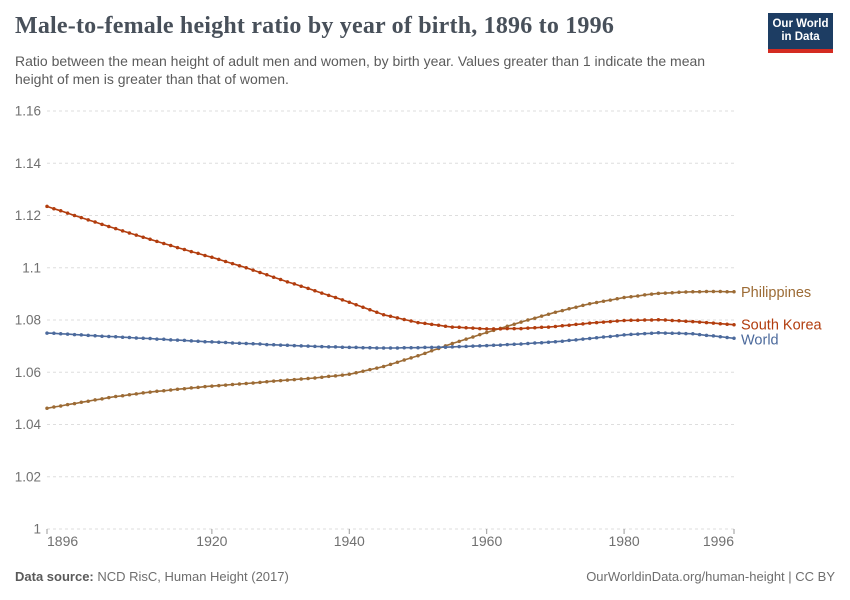 The height and width of the screenshot is (600, 850). What do you see at coordinates (800, 33) in the screenshot?
I see `owid-logo: Our World in Data` at bounding box center [800, 33].